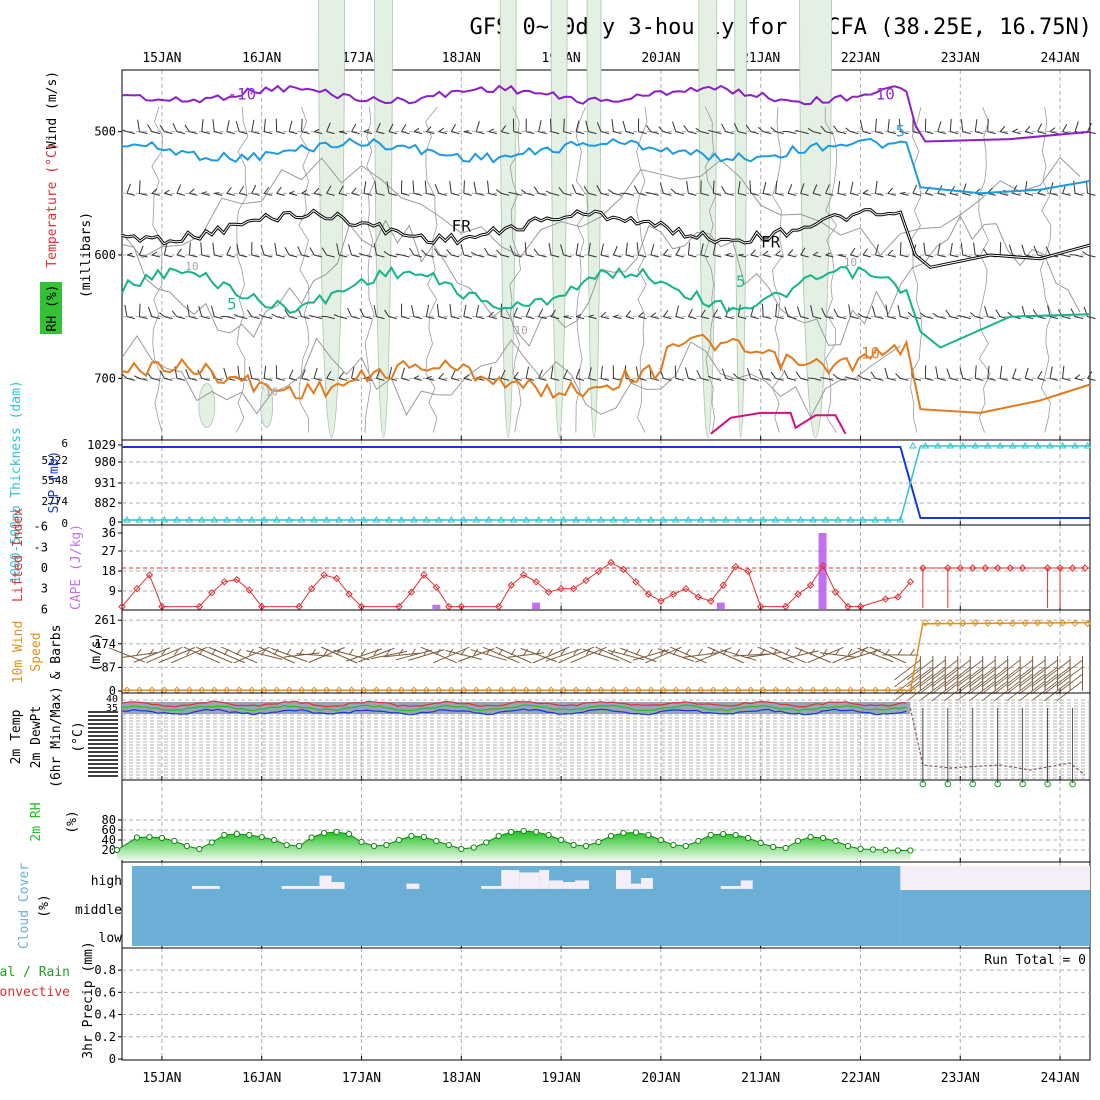  Describe the element at coordinates (52, 204) in the screenshot. I see `panel-axis-label-part: Temperature (°C)` at that location.